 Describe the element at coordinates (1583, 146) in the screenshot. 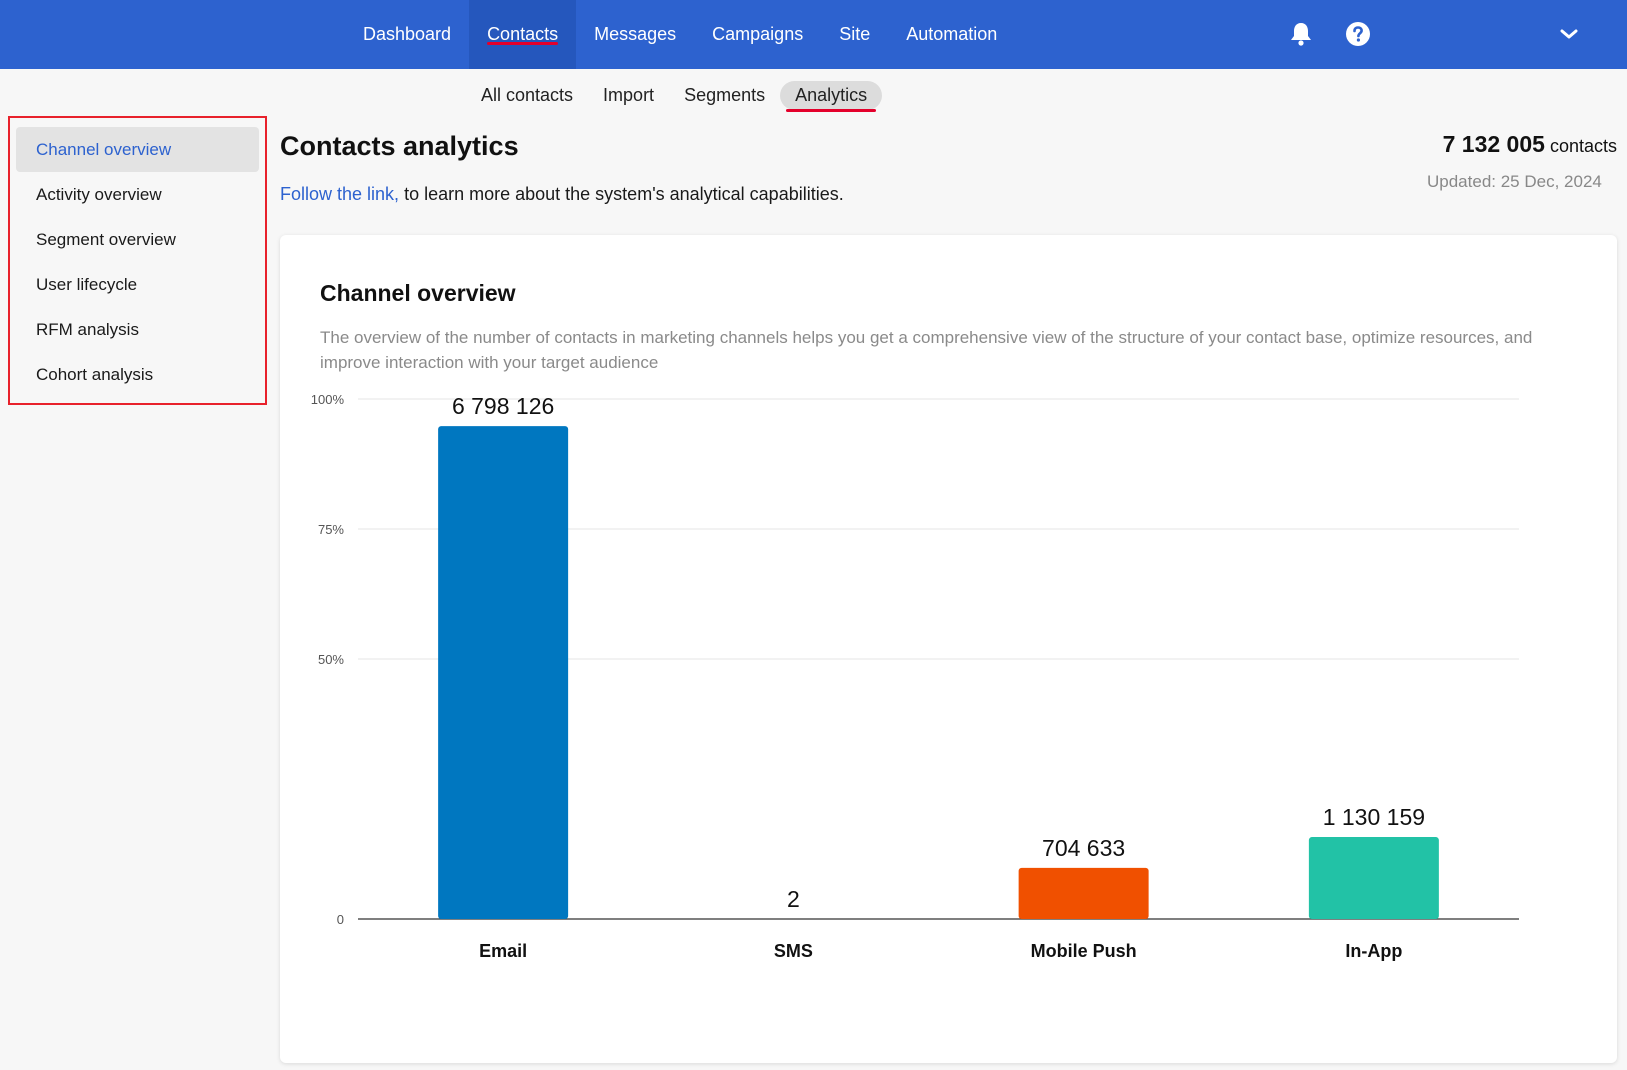

I see `total-contacts-unit: contacts` at that location.